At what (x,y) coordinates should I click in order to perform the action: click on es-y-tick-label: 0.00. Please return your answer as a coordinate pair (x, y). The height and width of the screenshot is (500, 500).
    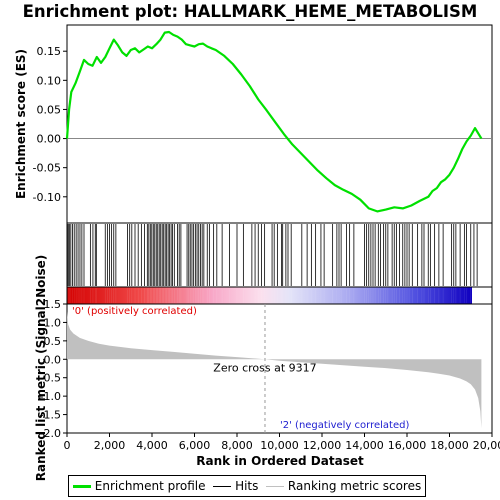
    Looking at the image, I should click on (49, 139).